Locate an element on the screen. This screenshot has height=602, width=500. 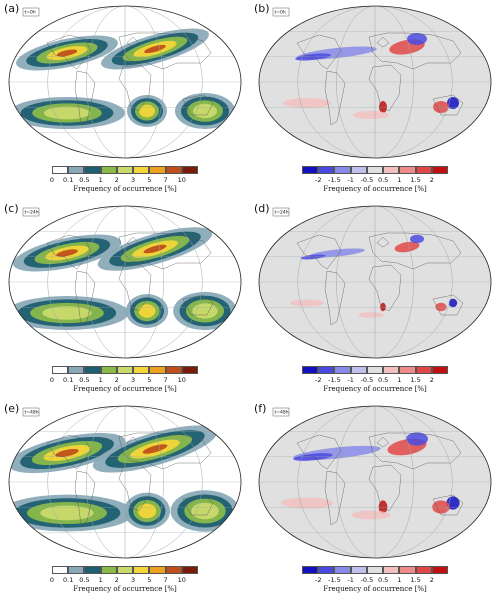
panel-label: (a) is located at coordinates (12, 8).